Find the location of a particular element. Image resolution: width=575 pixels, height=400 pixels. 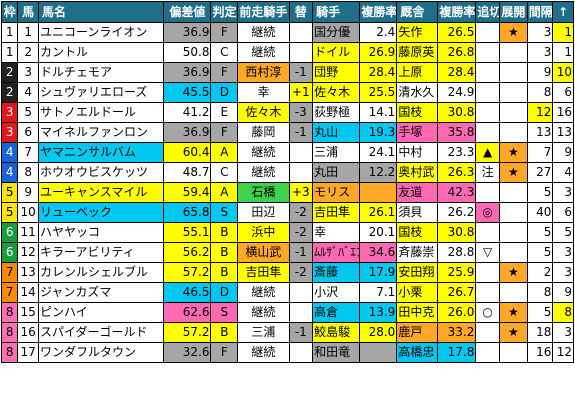

jockey-change-cell: +1 is located at coordinates (301, 92).